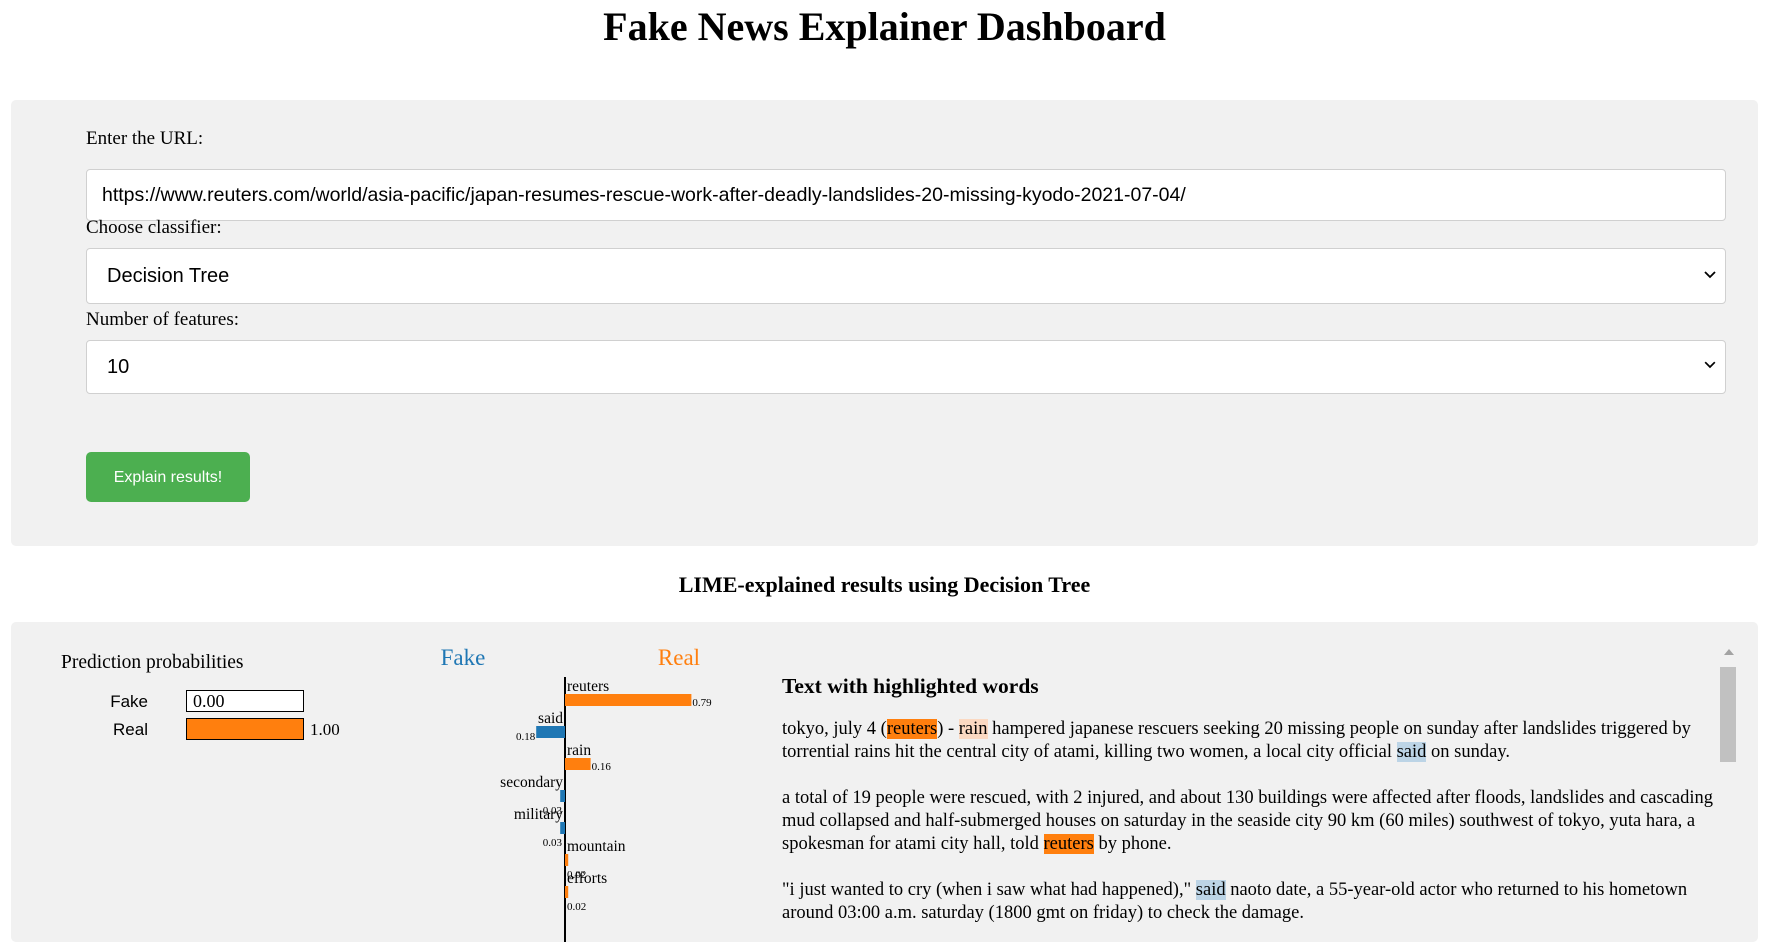 This screenshot has width=1769, height=942. I want to click on text-panel-title: Text with highlighted words, so click(910, 686).